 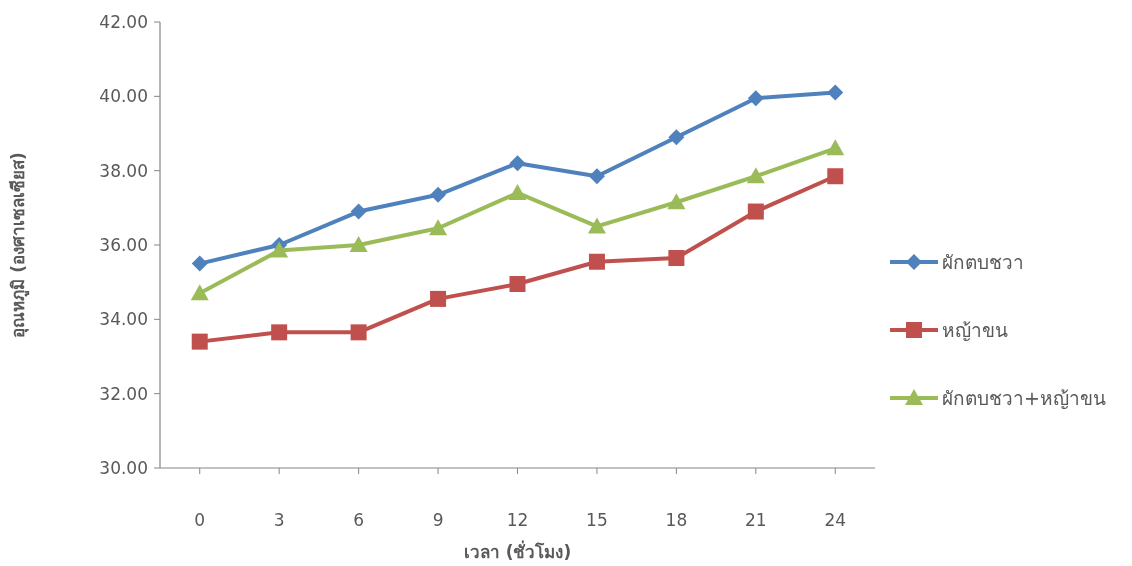 What do you see at coordinates (983, 262) in the screenshot?
I see `legend-label: ผักตบชวา` at bounding box center [983, 262].